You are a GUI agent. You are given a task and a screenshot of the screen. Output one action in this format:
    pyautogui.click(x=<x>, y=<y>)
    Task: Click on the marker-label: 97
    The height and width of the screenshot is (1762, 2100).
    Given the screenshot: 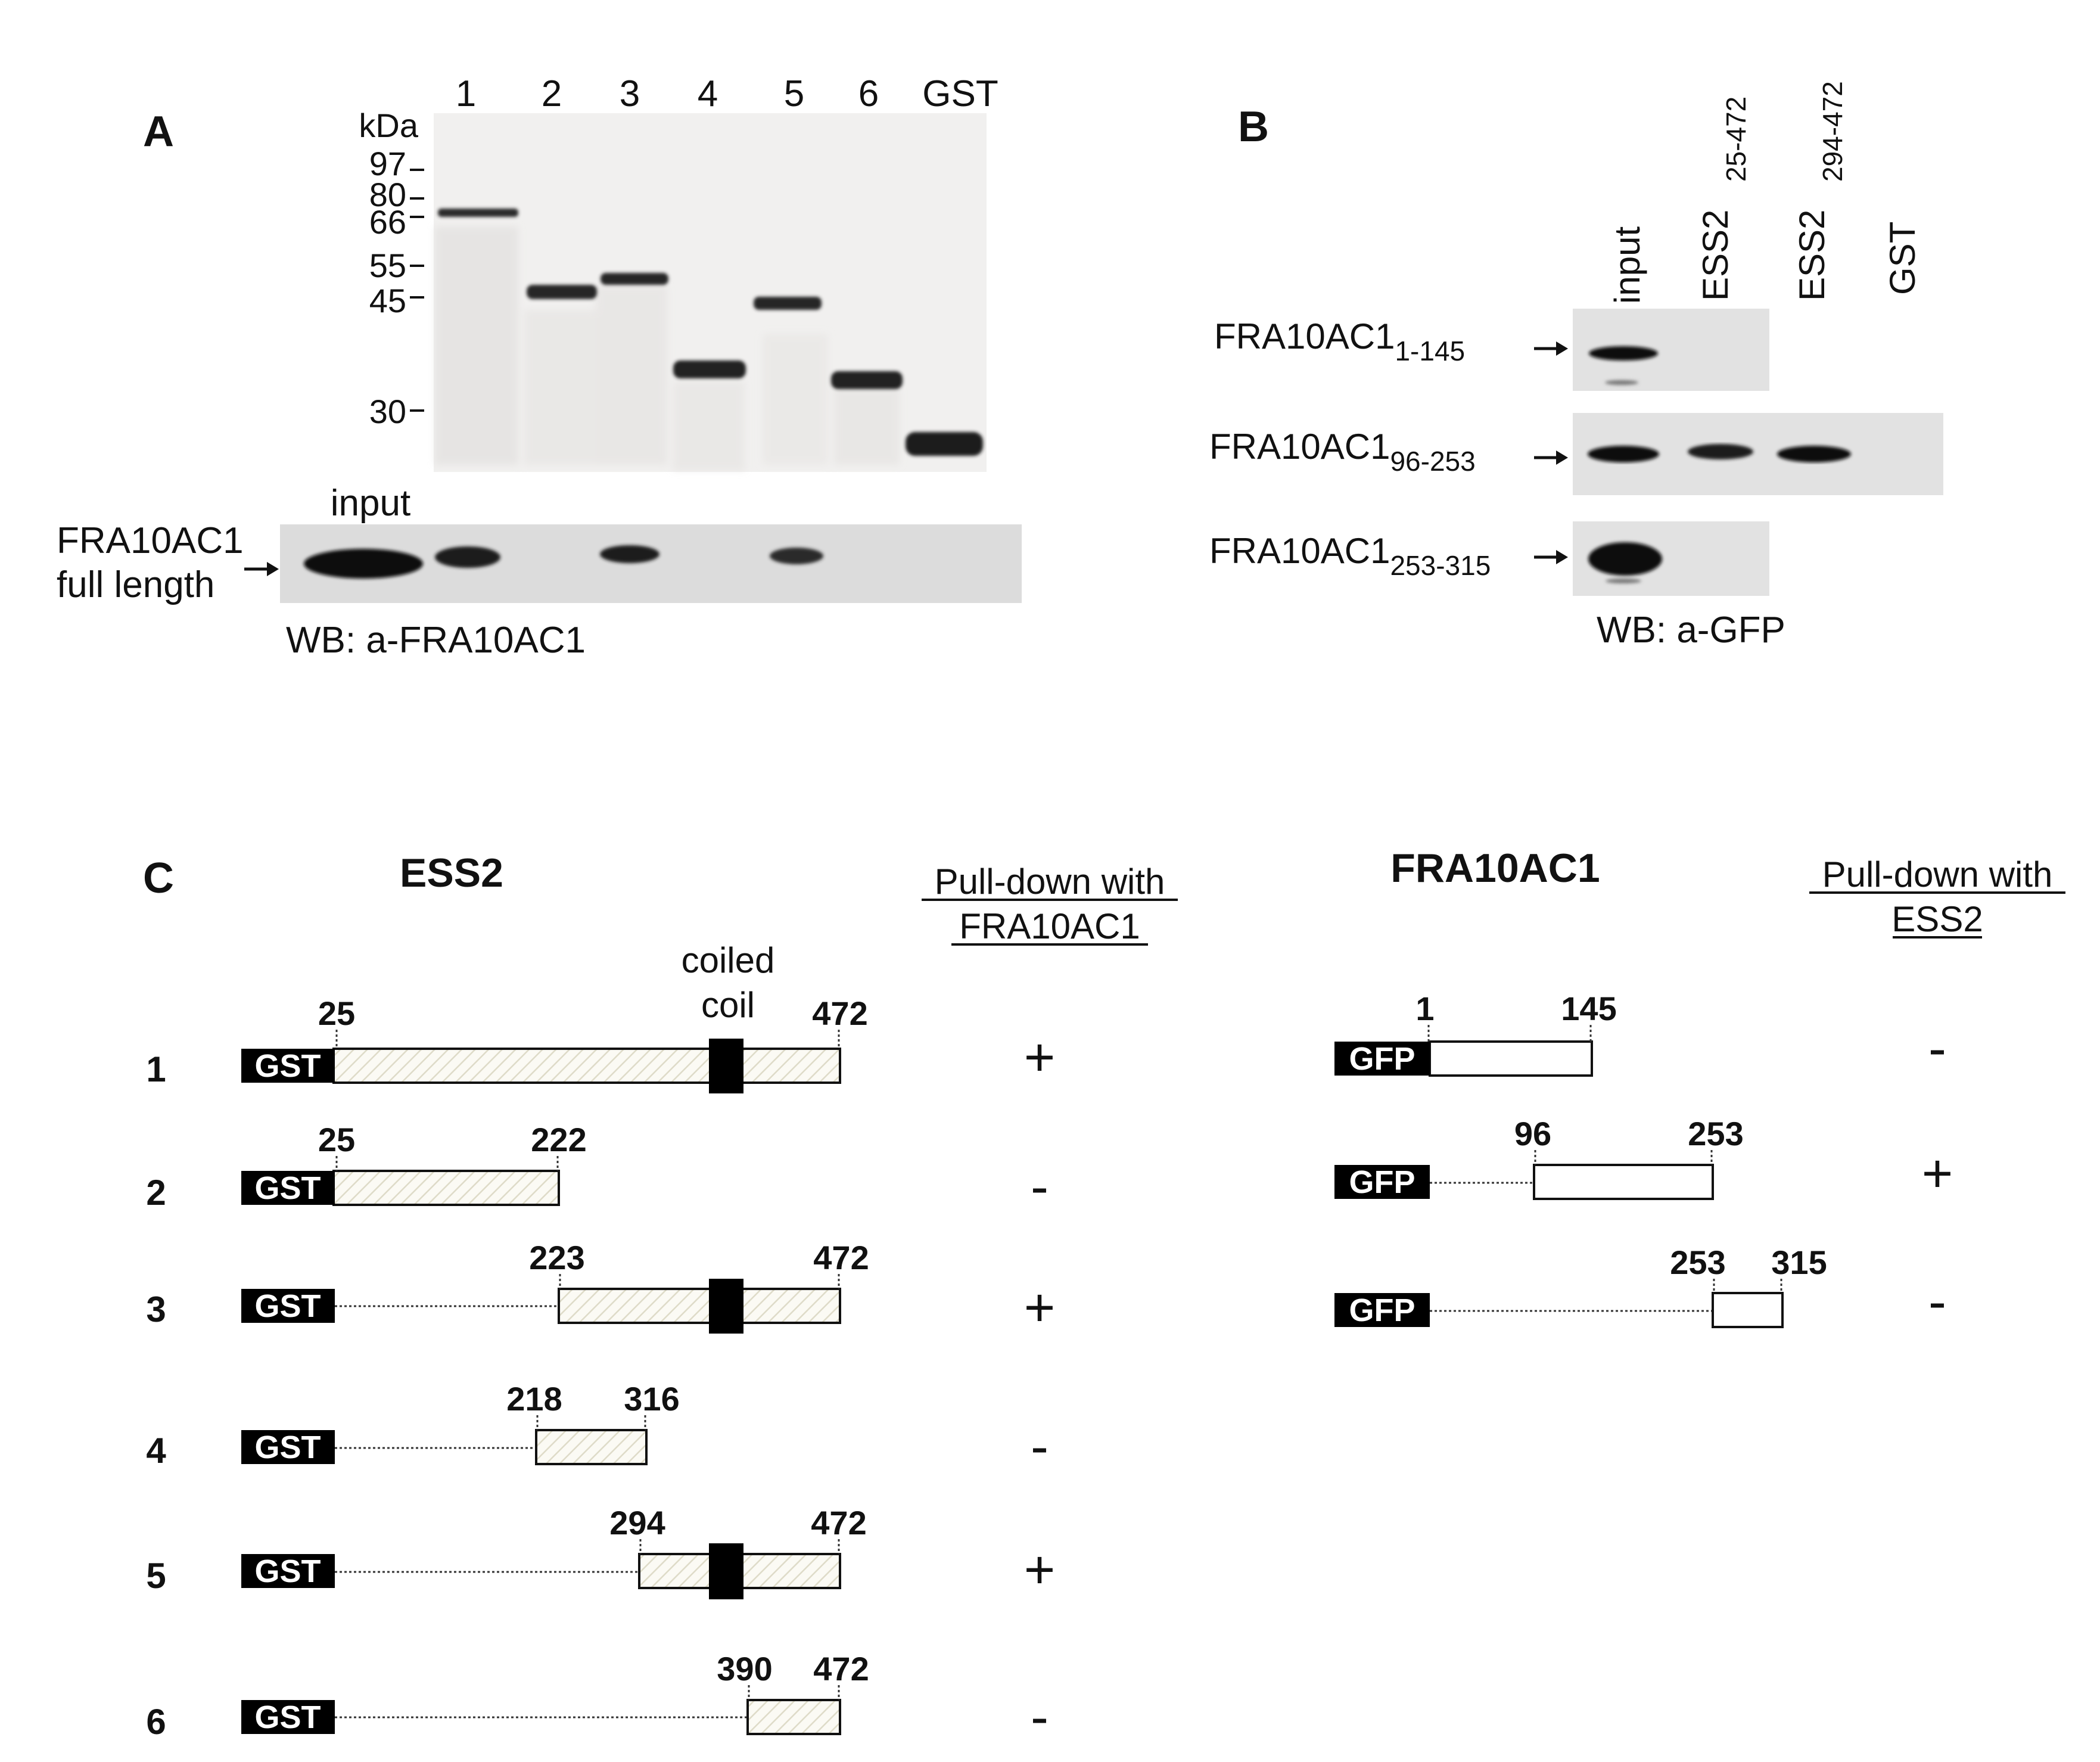 What is the action you would take?
    pyautogui.click(x=387, y=163)
    